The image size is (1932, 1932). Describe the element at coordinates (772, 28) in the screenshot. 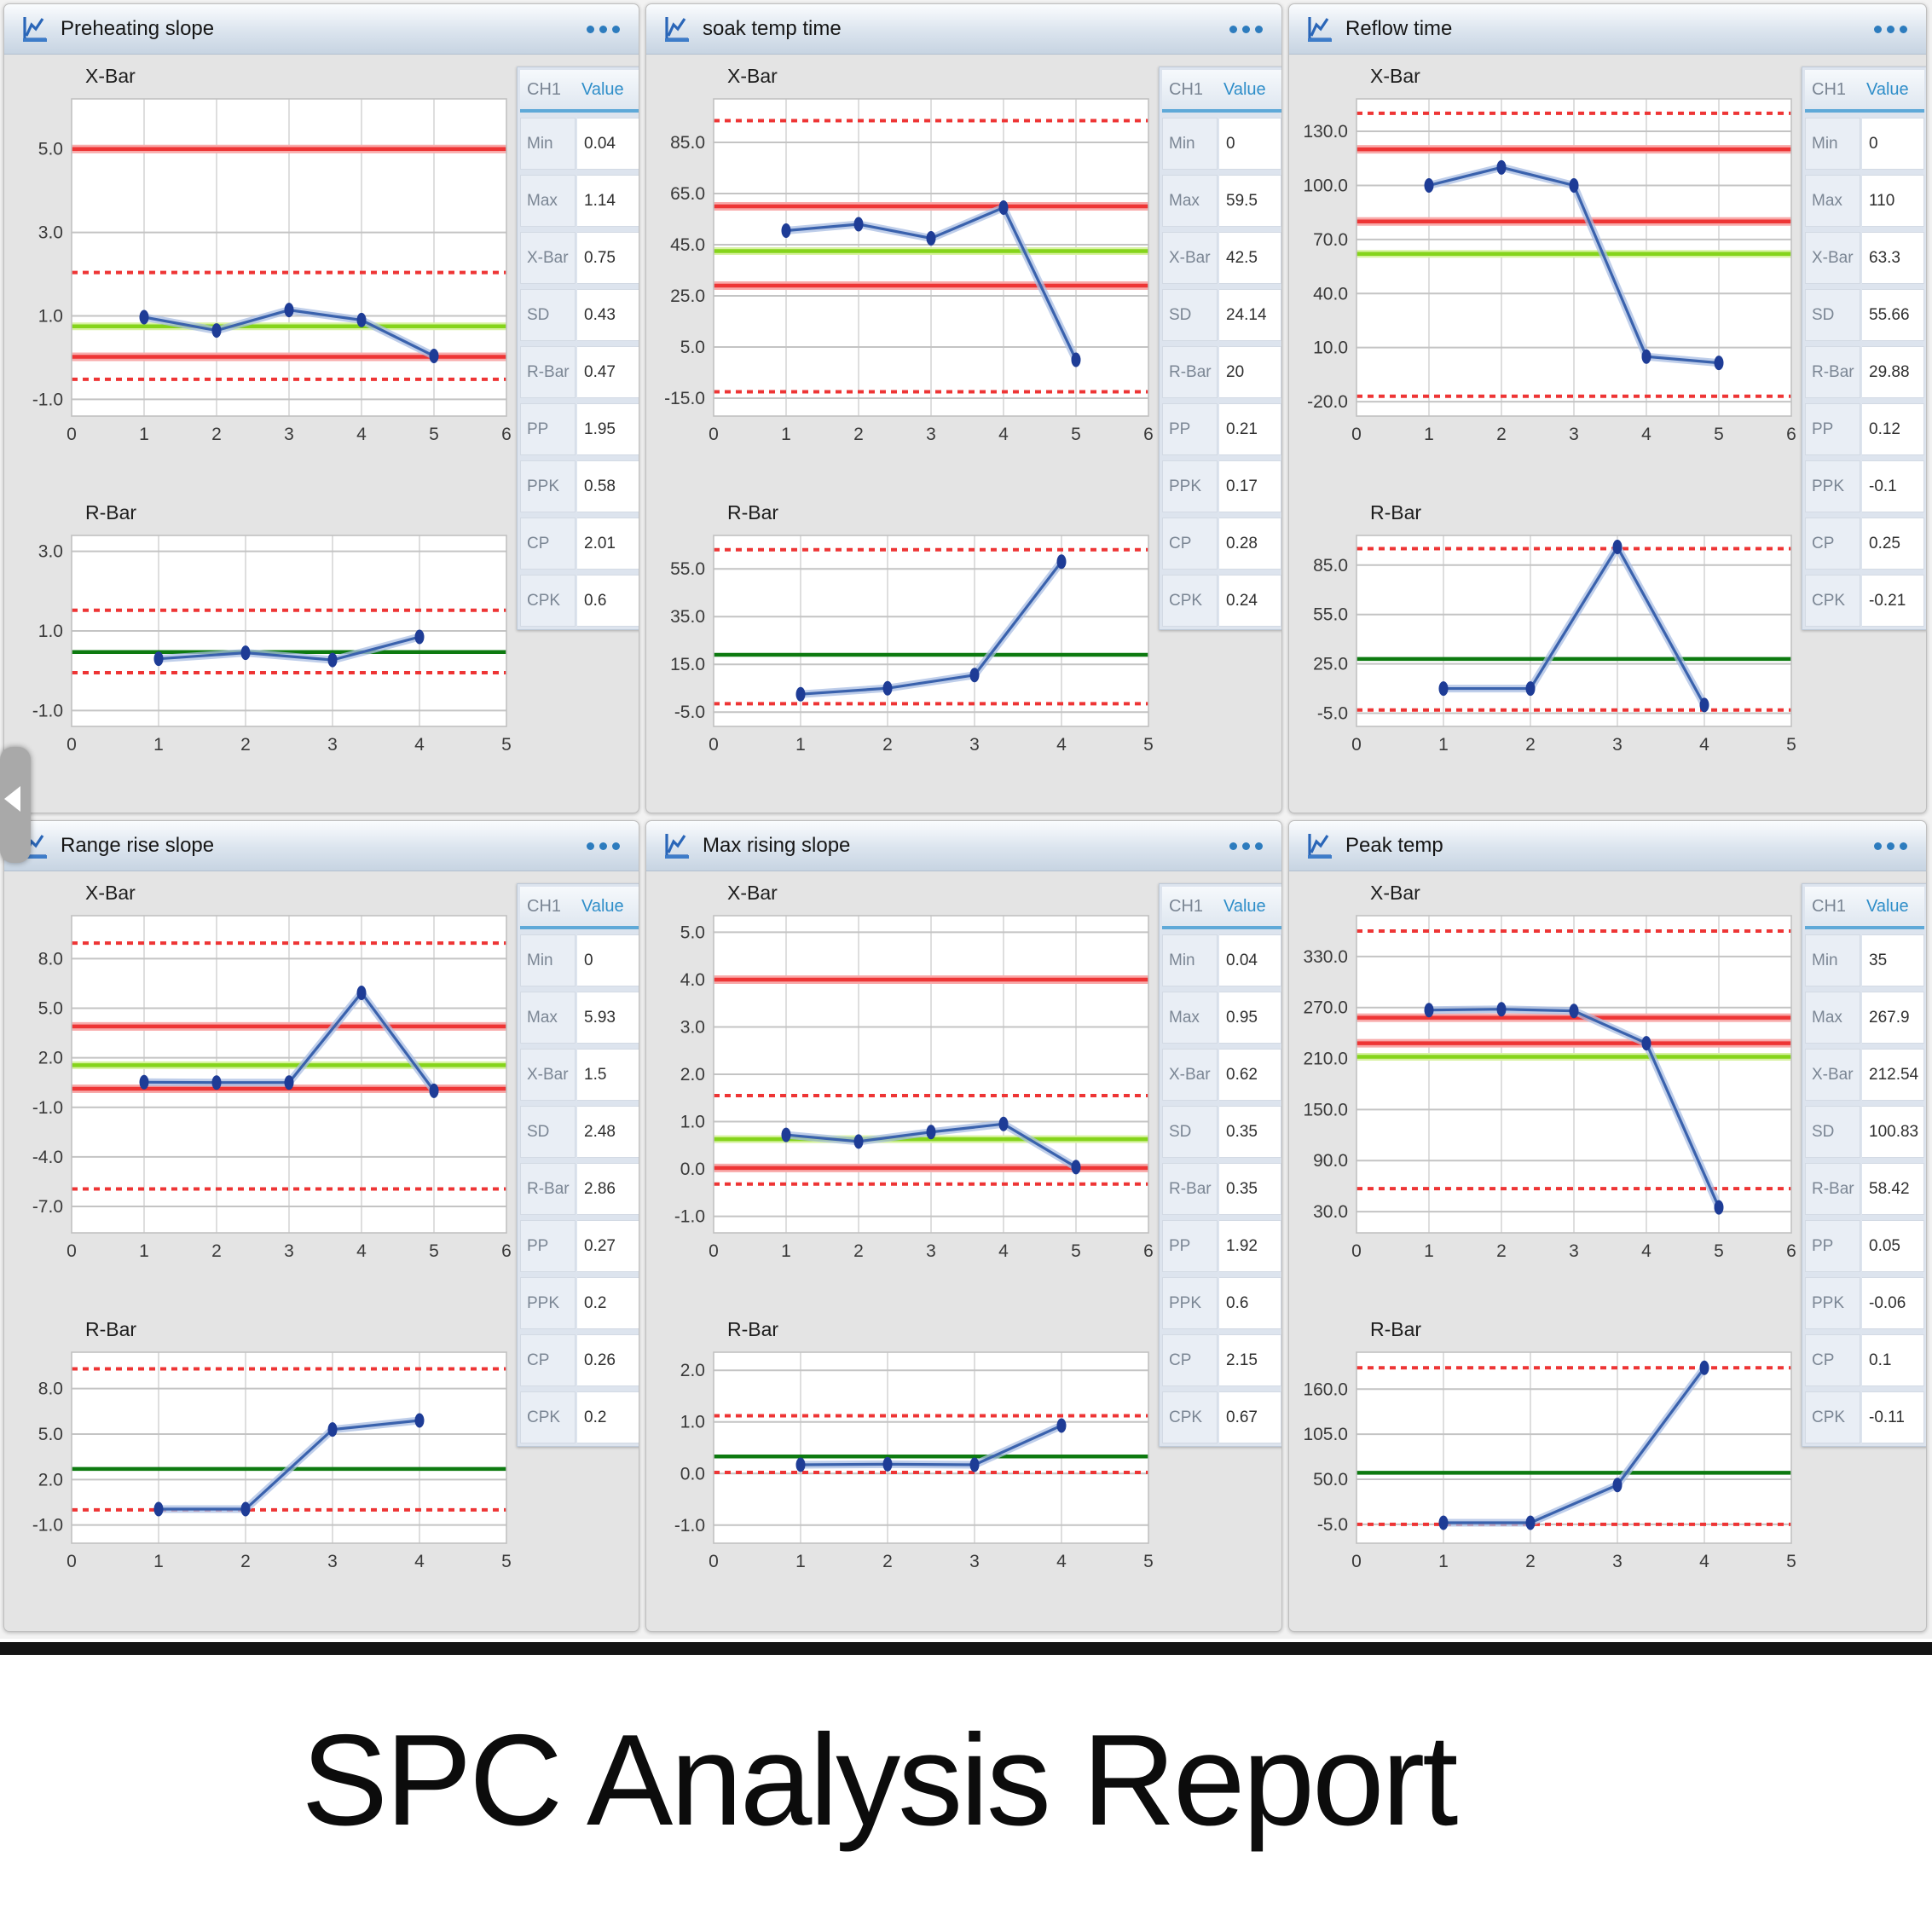

I see `panel-title: soak temp time` at that location.